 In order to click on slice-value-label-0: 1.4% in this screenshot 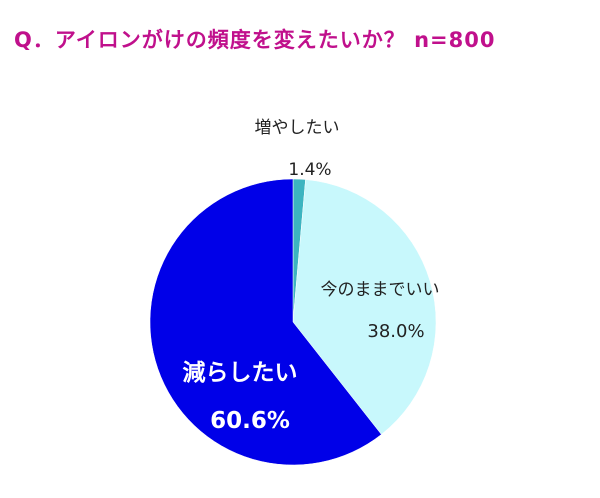, I will do `click(309, 170)`.